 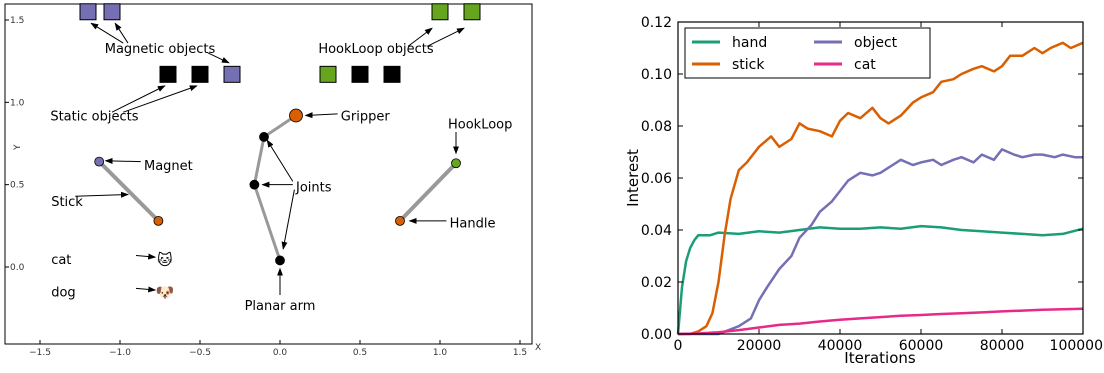 What do you see at coordinates (61, 260) in the screenshot?
I see `environment-annotation: cat` at bounding box center [61, 260].